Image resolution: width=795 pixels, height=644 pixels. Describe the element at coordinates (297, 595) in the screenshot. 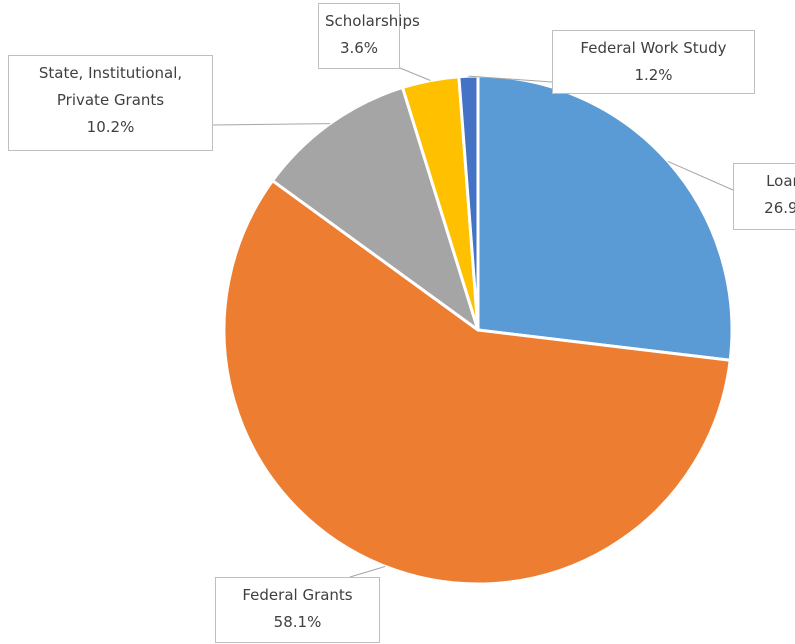

I see `category-label: Federal Grants` at that location.